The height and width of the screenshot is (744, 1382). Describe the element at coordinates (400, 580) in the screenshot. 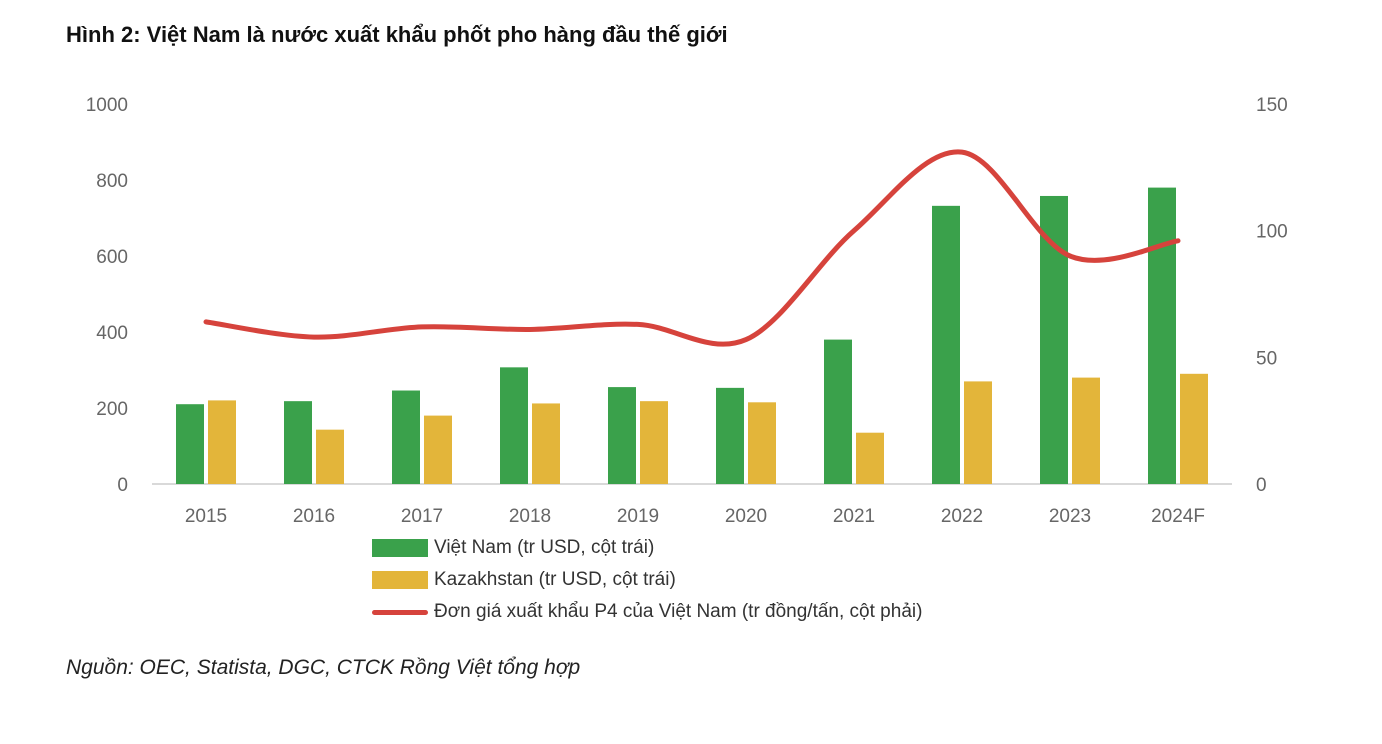

I see `legend-swatch-kazakhstan` at that location.